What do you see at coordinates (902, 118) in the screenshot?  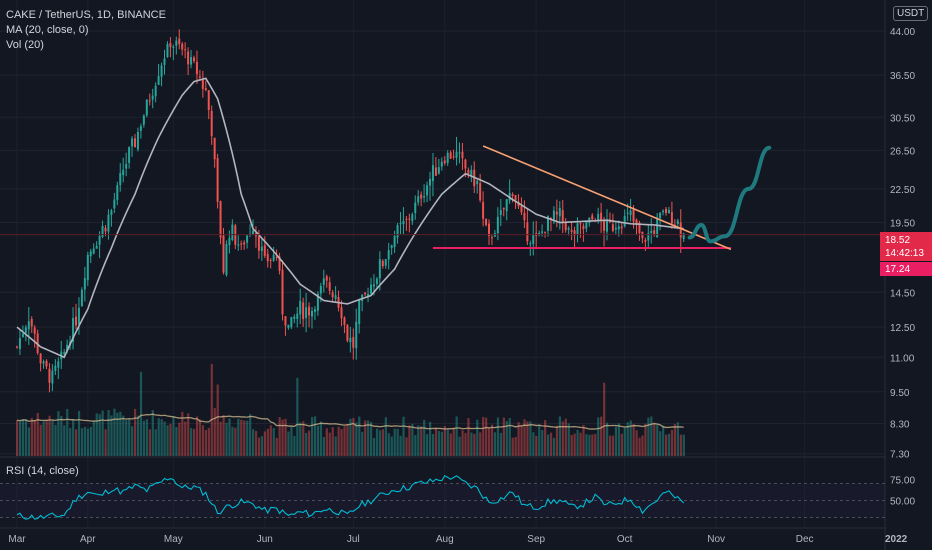 I see `price-tick-label: 30.50` at bounding box center [902, 118].